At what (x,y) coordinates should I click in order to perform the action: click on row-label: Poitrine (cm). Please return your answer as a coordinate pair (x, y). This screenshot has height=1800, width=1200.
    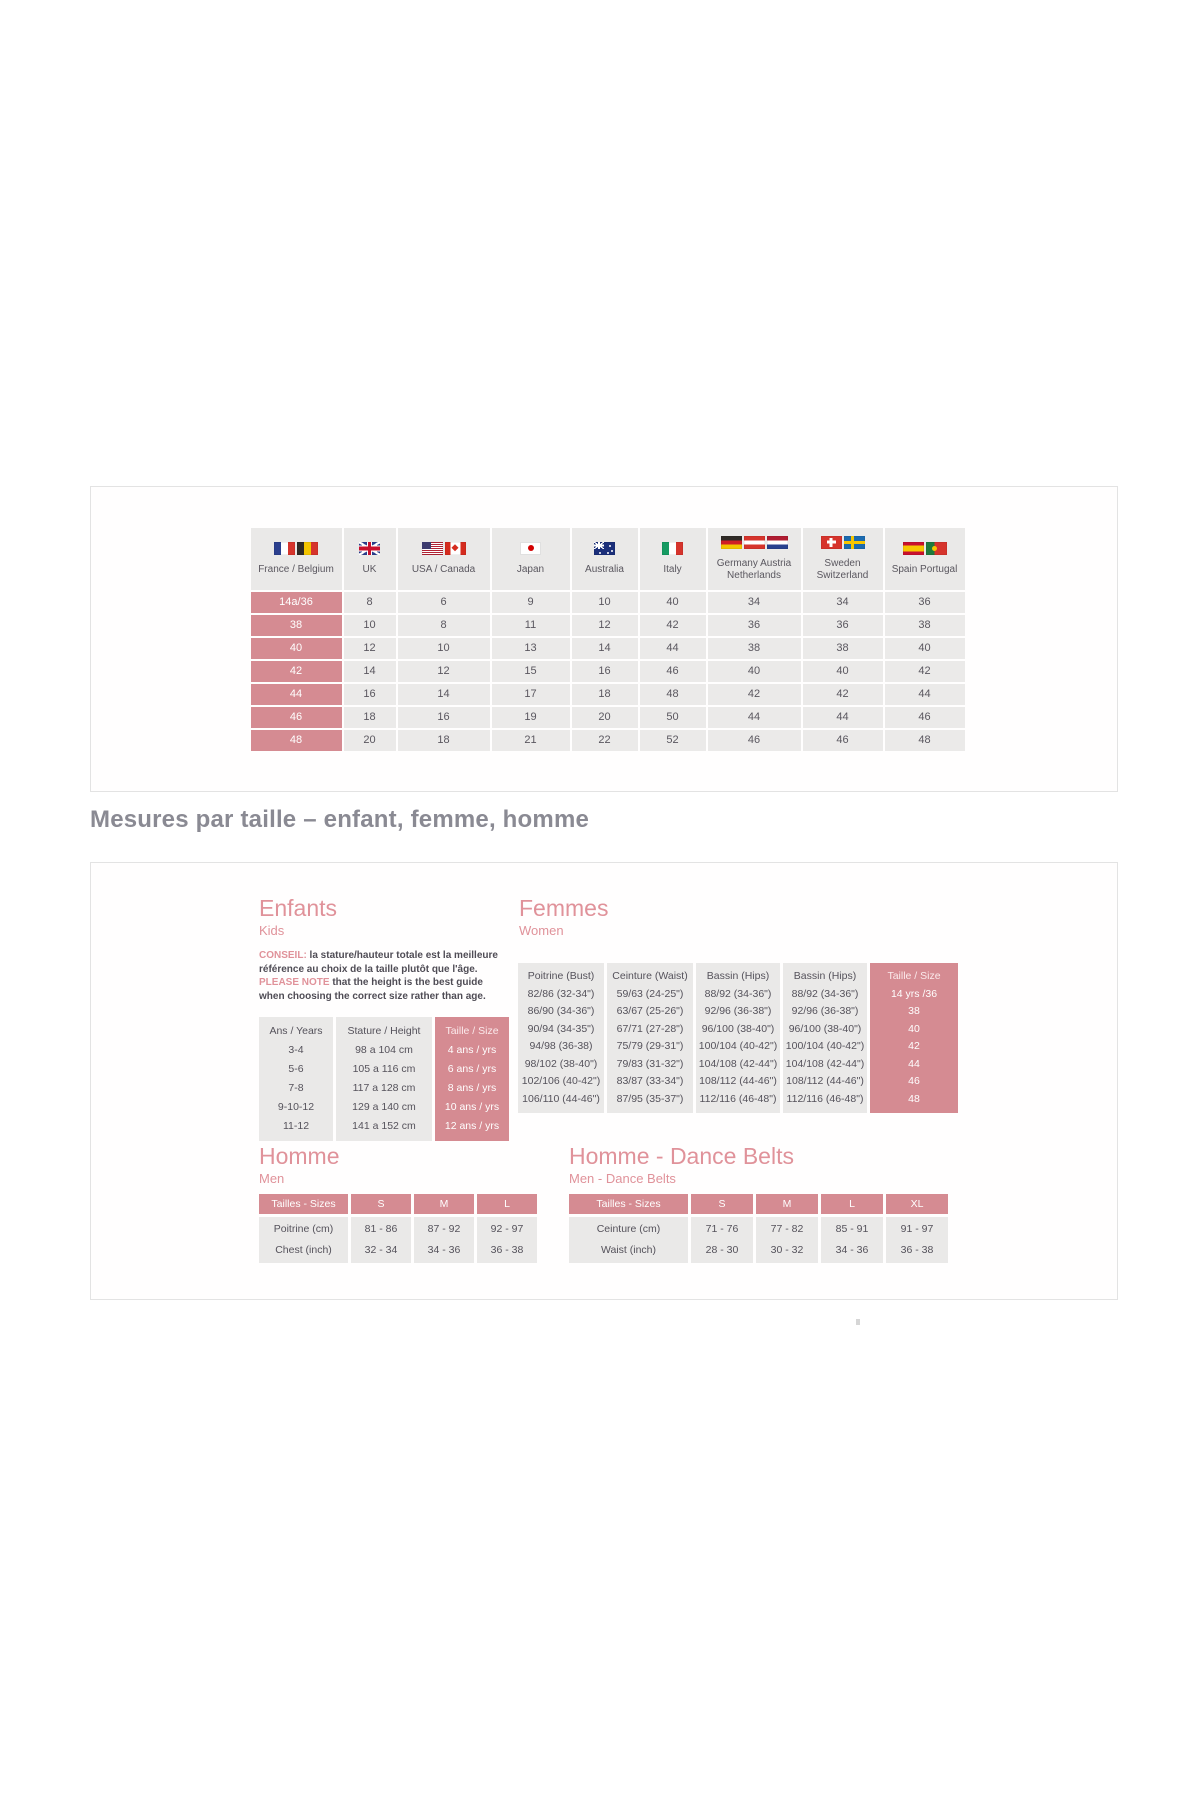
    Looking at the image, I should click on (303, 1229).